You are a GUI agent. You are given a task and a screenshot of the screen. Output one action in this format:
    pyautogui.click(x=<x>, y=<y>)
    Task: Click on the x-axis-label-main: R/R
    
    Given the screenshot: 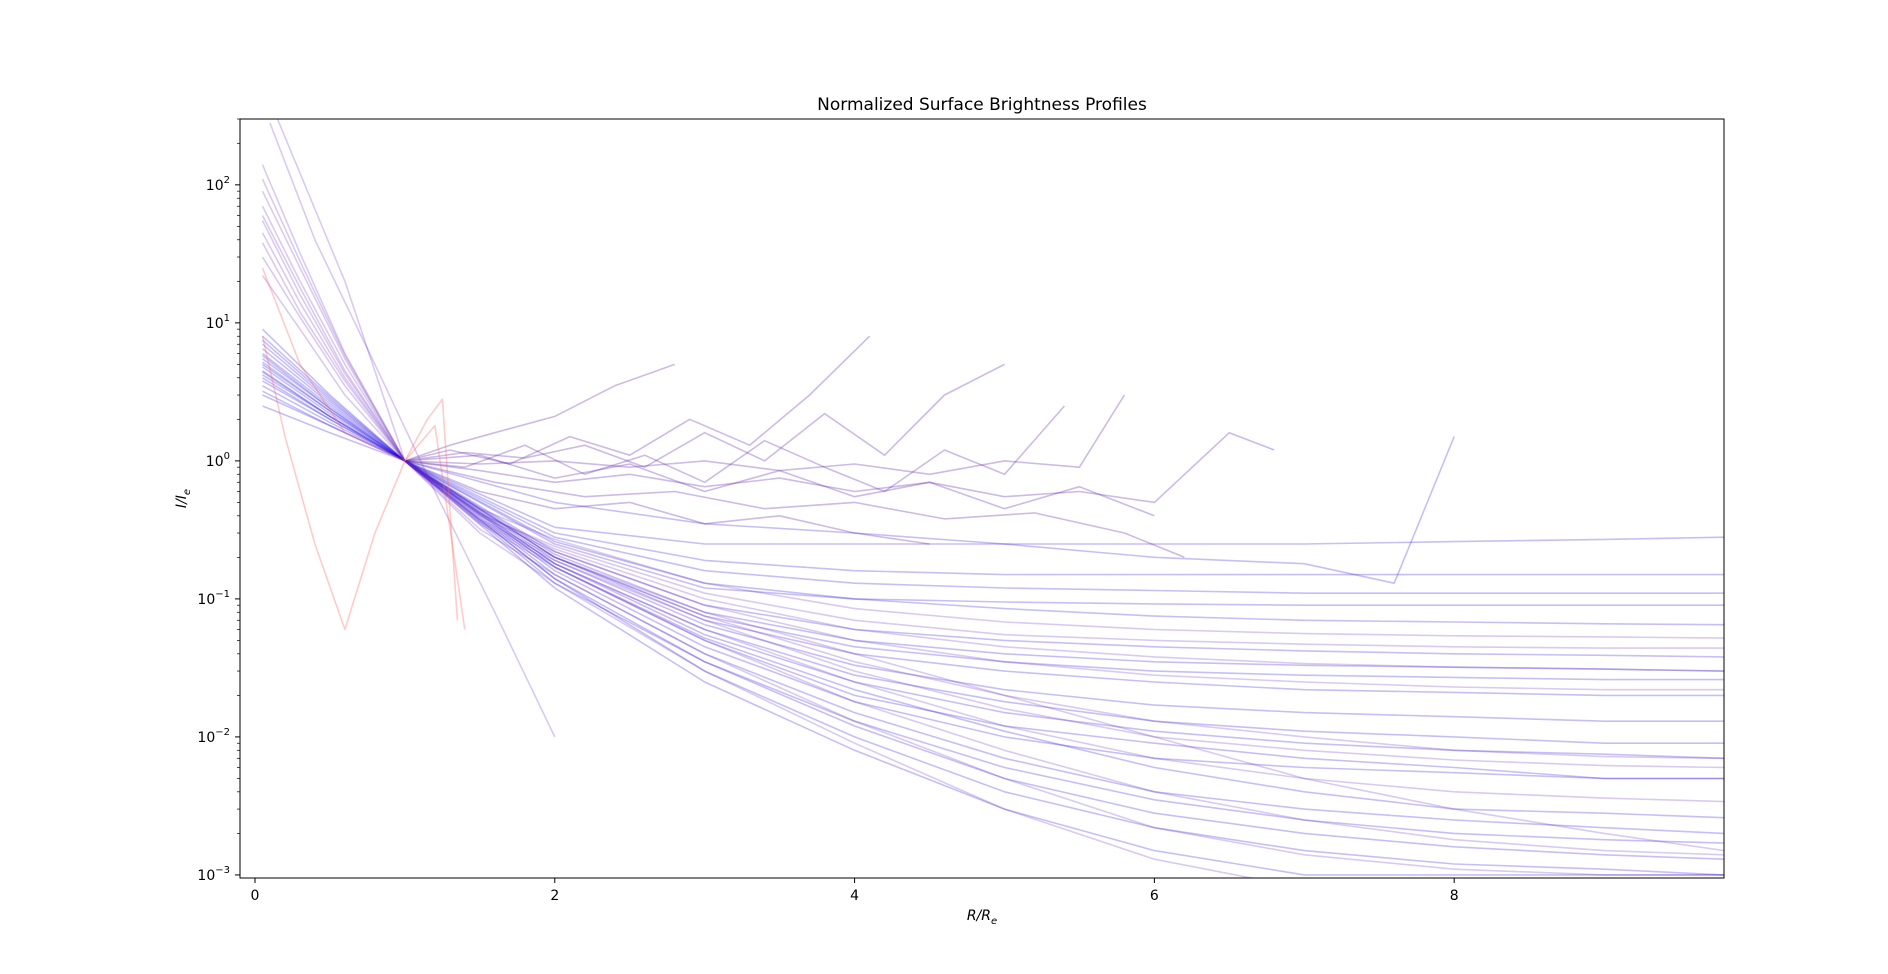 What is the action you would take?
    pyautogui.click(x=979, y=916)
    